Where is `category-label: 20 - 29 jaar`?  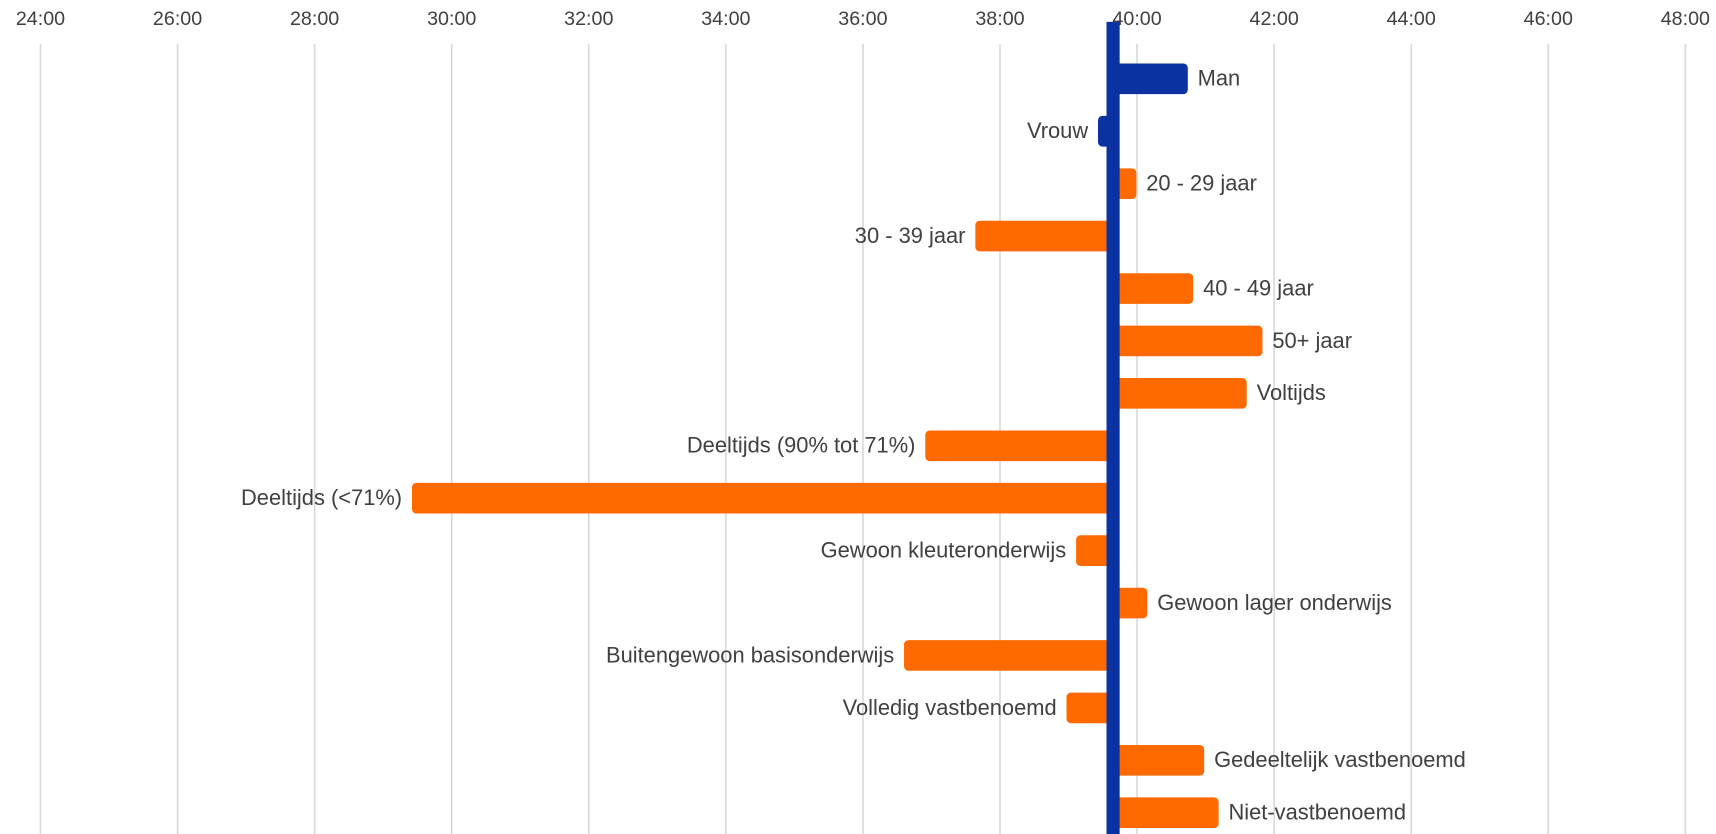 category-label: 20 - 29 jaar is located at coordinates (1201, 183).